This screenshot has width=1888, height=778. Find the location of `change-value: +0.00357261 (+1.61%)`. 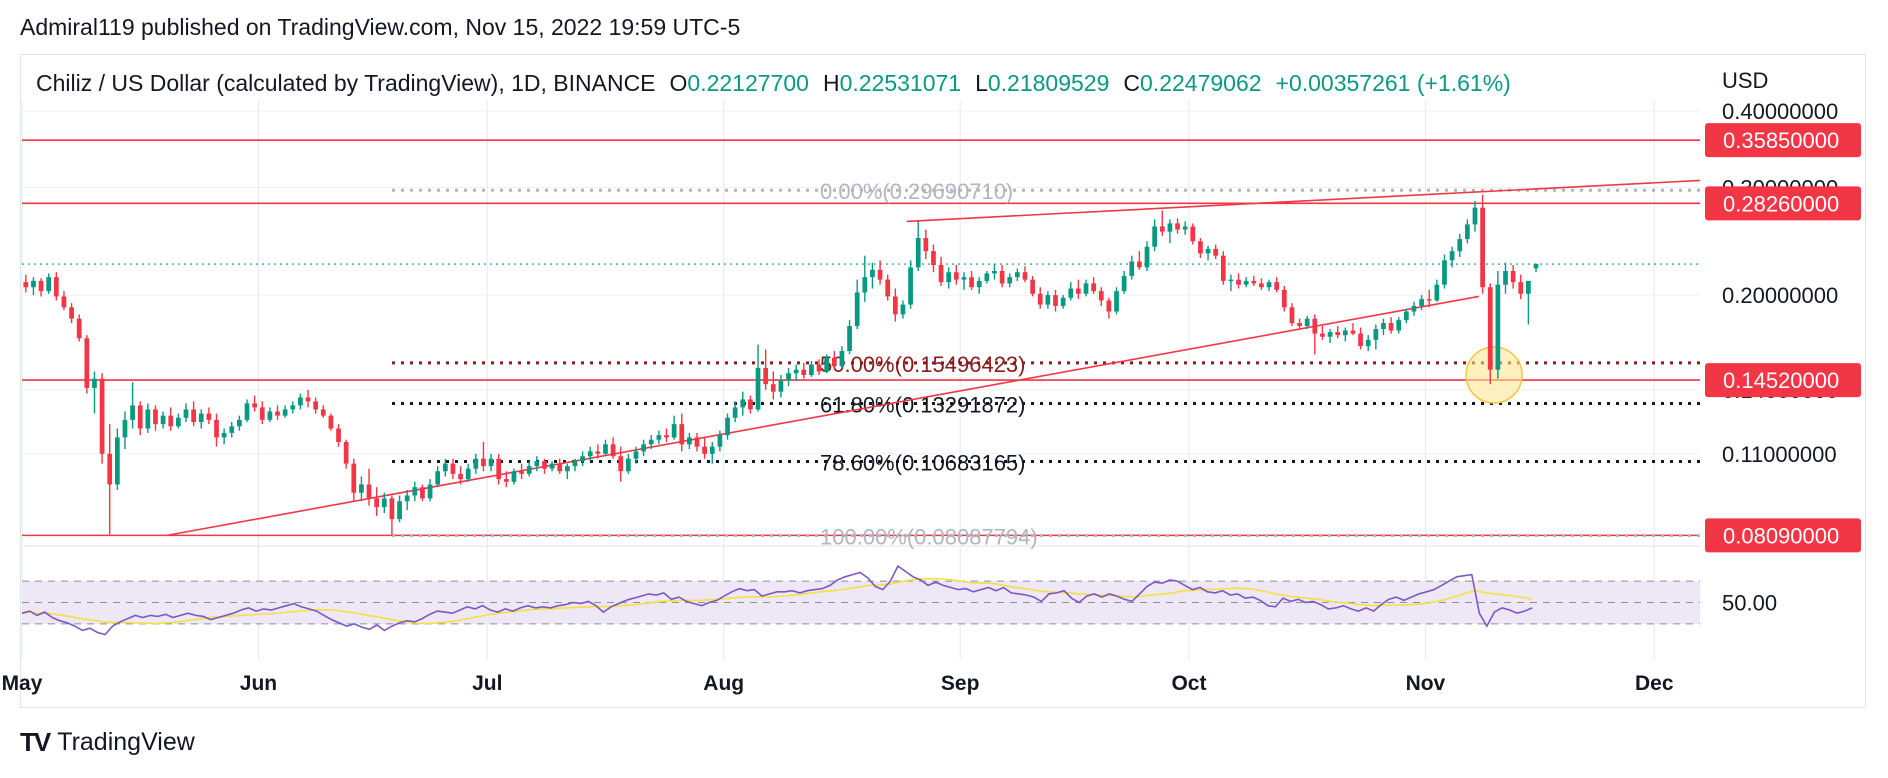

change-value: +0.00357261 (+1.61%) is located at coordinates (1393, 83).